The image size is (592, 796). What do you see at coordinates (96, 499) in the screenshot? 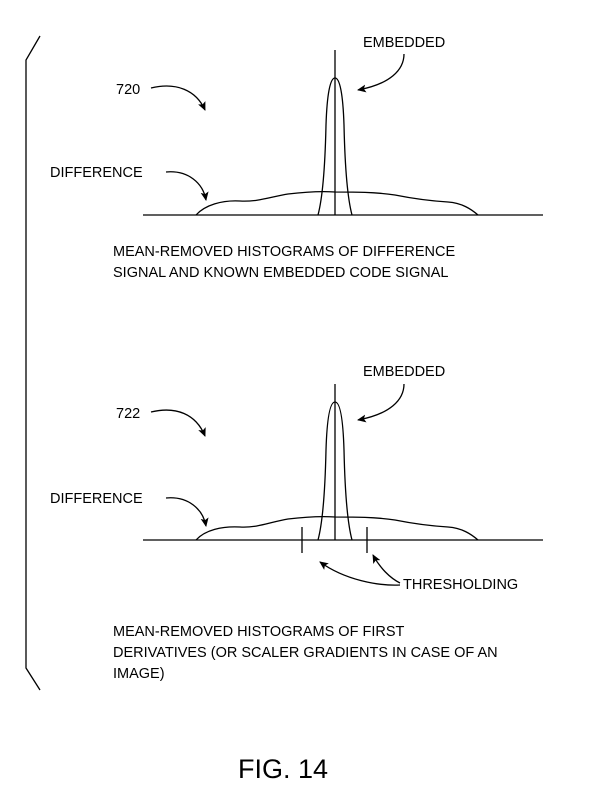
I see `bottom-difference-label: DIFFERENCE` at bounding box center [96, 499].